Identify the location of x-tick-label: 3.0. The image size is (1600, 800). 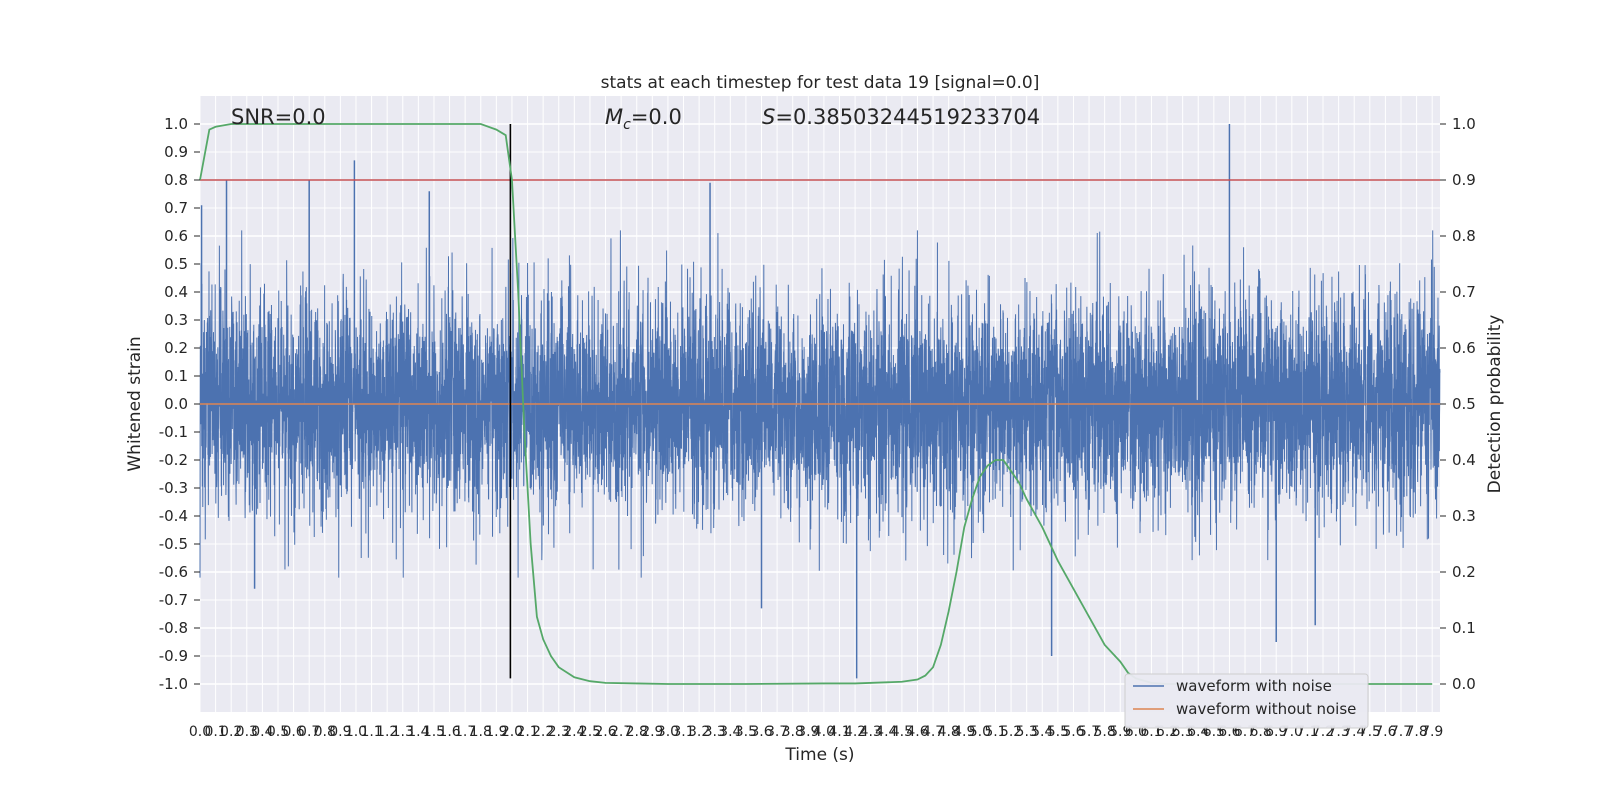
(668, 732).